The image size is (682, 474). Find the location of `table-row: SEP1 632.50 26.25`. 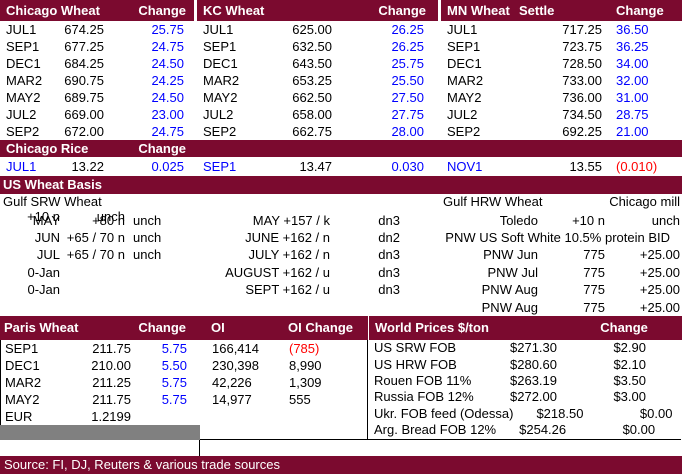

table-row: SEP1 632.50 26.25 is located at coordinates (317, 46).